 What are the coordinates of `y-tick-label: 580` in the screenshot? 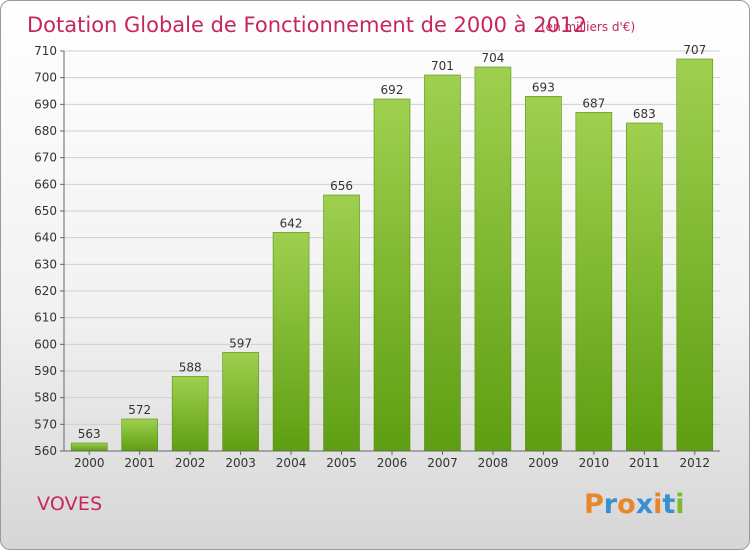 It's located at (45, 398).